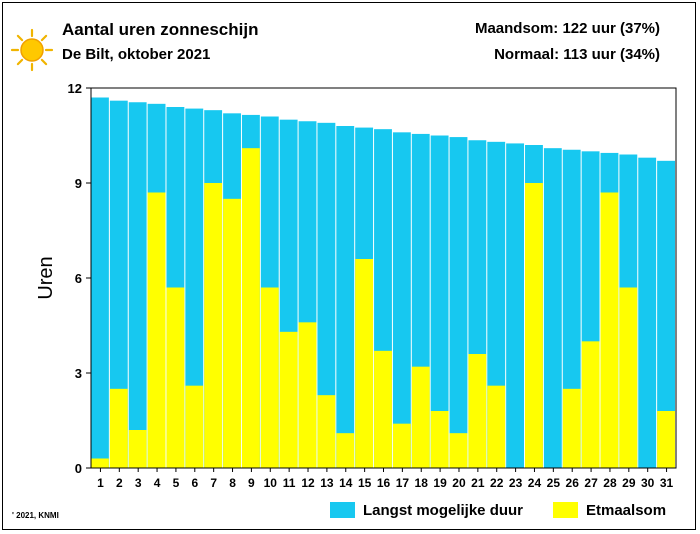 This screenshot has height=534, width=700. What do you see at coordinates (176, 483) in the screenshot?
I see `x-tick-label-5: 5` at bounding box center [176, 483].